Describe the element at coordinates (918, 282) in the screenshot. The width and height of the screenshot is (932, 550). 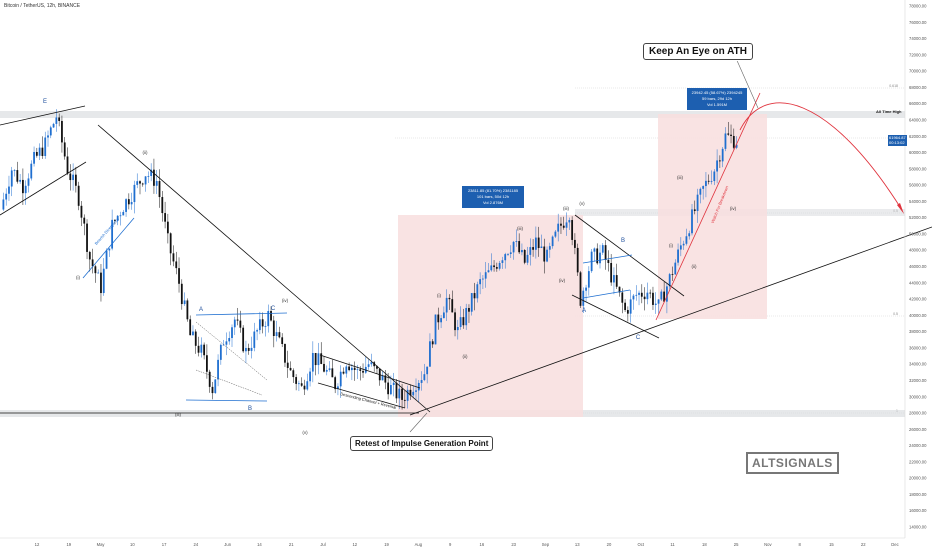
I see `price-tick-label: 44000.00` at that location.